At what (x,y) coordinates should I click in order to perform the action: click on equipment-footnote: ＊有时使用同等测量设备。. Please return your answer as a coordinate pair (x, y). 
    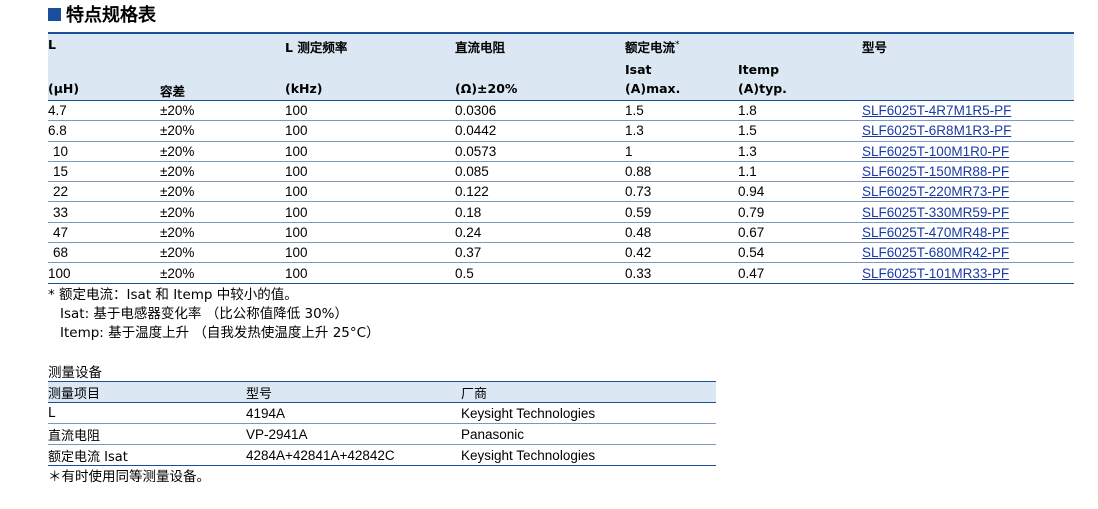
    Looking at the image, I should click on (129, 477).